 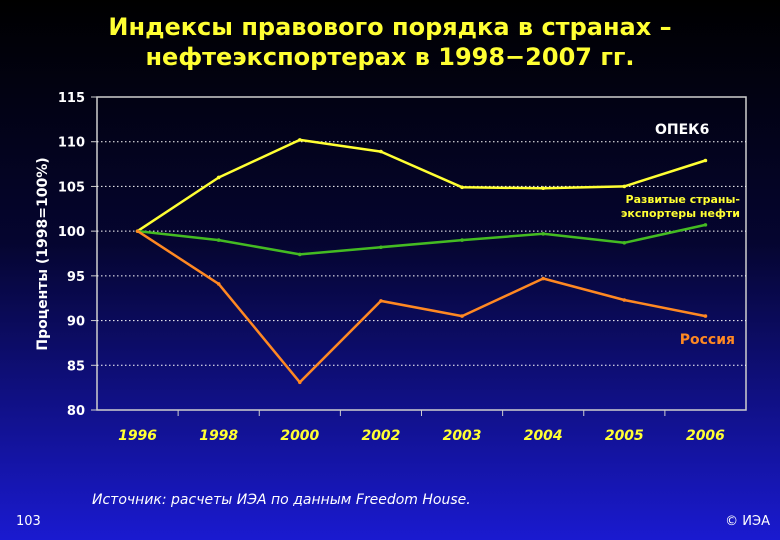 What do you see at coordinates (76, 366) in the screenshot?
I see `y-tick-label: 85` at bounding box center [76, 366].